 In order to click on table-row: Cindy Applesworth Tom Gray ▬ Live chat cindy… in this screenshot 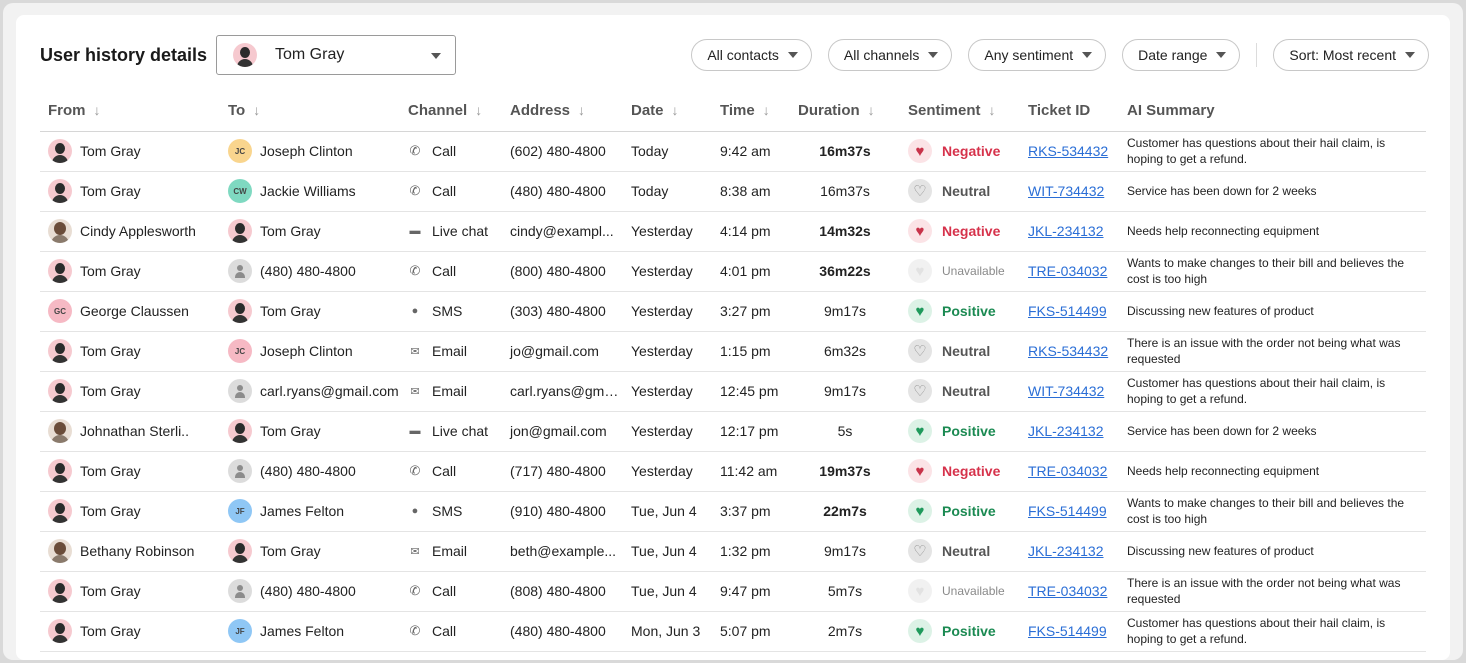, I will do `click(733, 231)`.